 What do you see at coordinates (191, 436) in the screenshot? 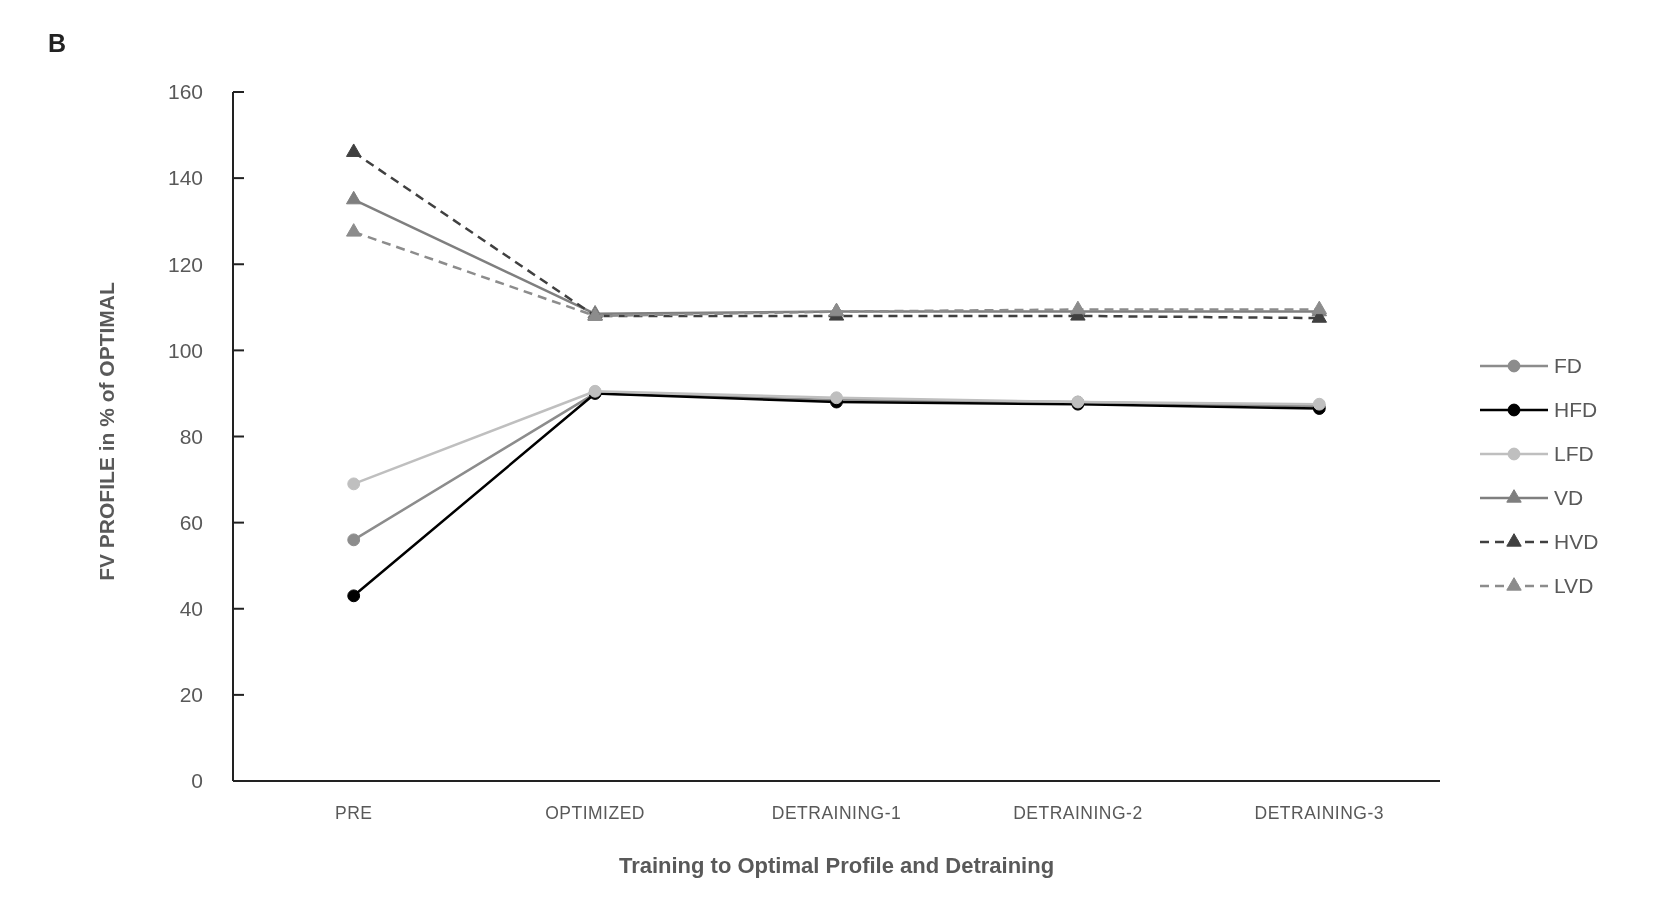
I see `y-tick-label: 80` at bounding box center [191, 436].